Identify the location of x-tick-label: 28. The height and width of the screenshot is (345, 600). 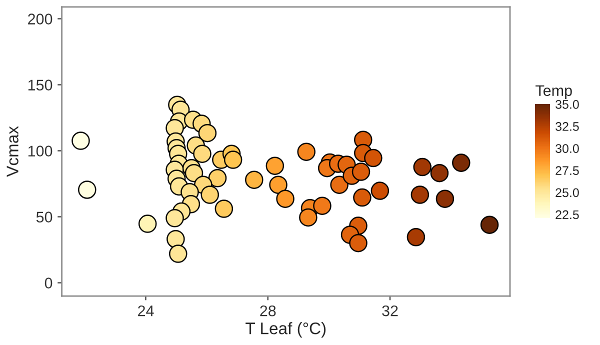
(268, 310).